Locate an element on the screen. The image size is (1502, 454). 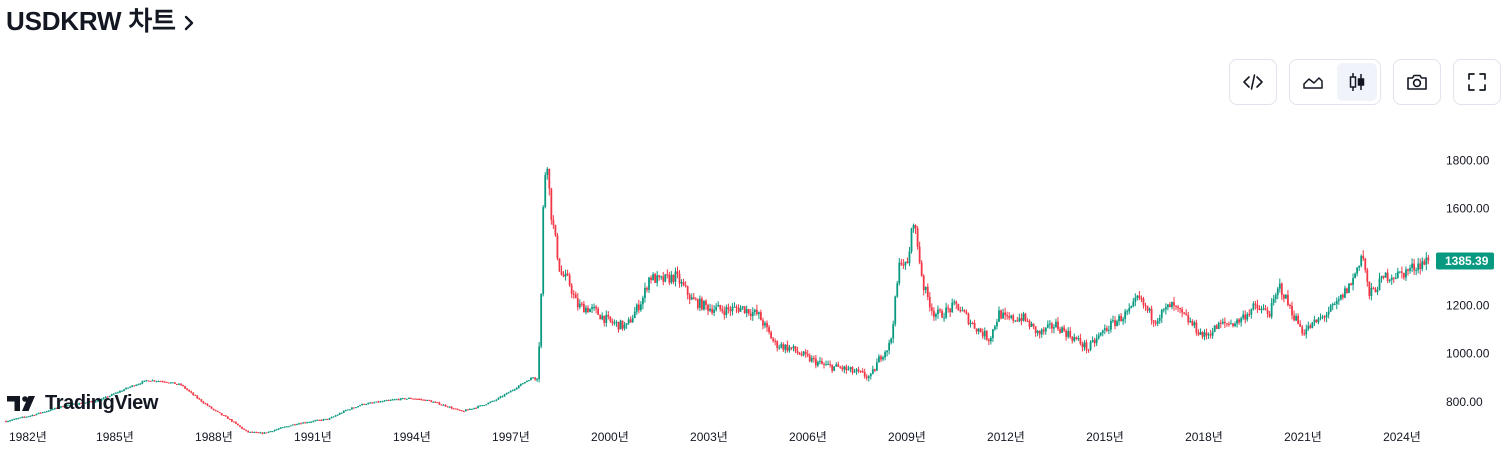
candles-button is located at coordinates (1357, 82).